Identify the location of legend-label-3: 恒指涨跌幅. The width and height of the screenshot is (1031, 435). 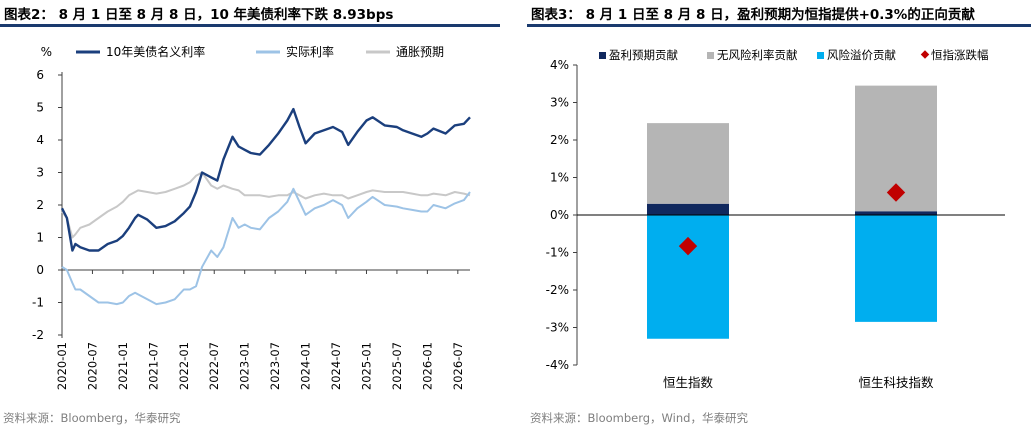
(960, 55).